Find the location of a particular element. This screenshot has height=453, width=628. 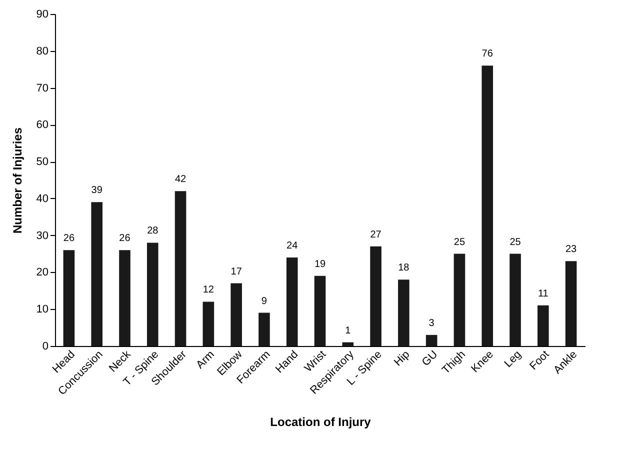

y-tick-label: 50 is located at coordinates (42, 162).